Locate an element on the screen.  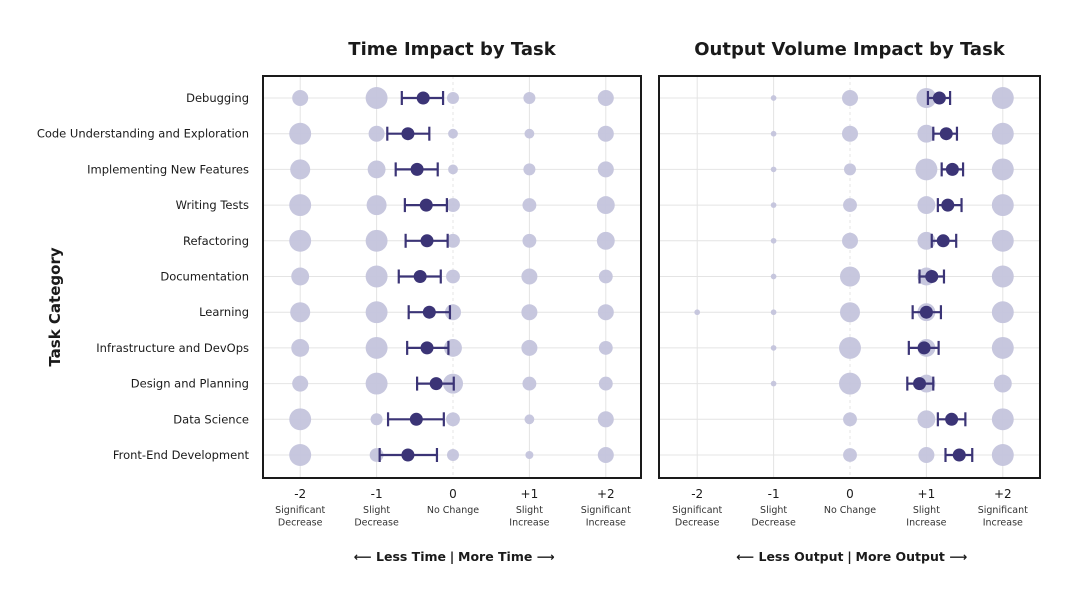
panel-title: Output Volume Impact by Task is located at coordinates (850, 49).